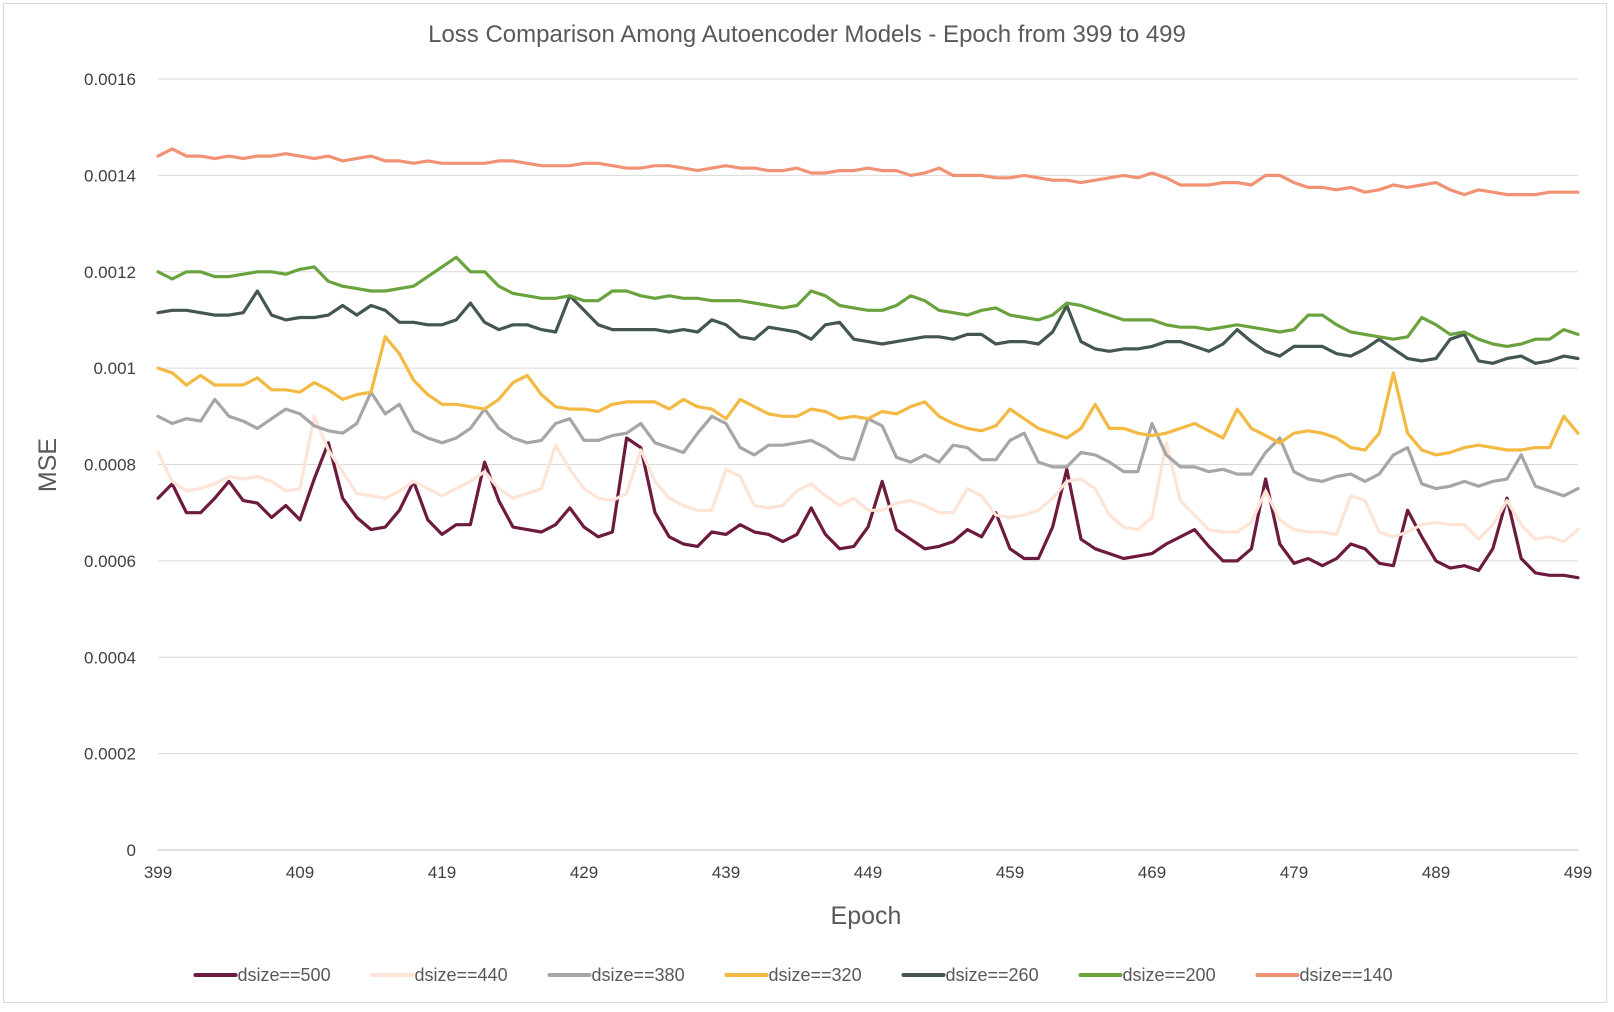 This screenshot has height=1012, width=1614. What do you see at coordinates (1152, 872) in the screenshot?
I see `x-tick-label: 469` at bounding box center [1152, 872].